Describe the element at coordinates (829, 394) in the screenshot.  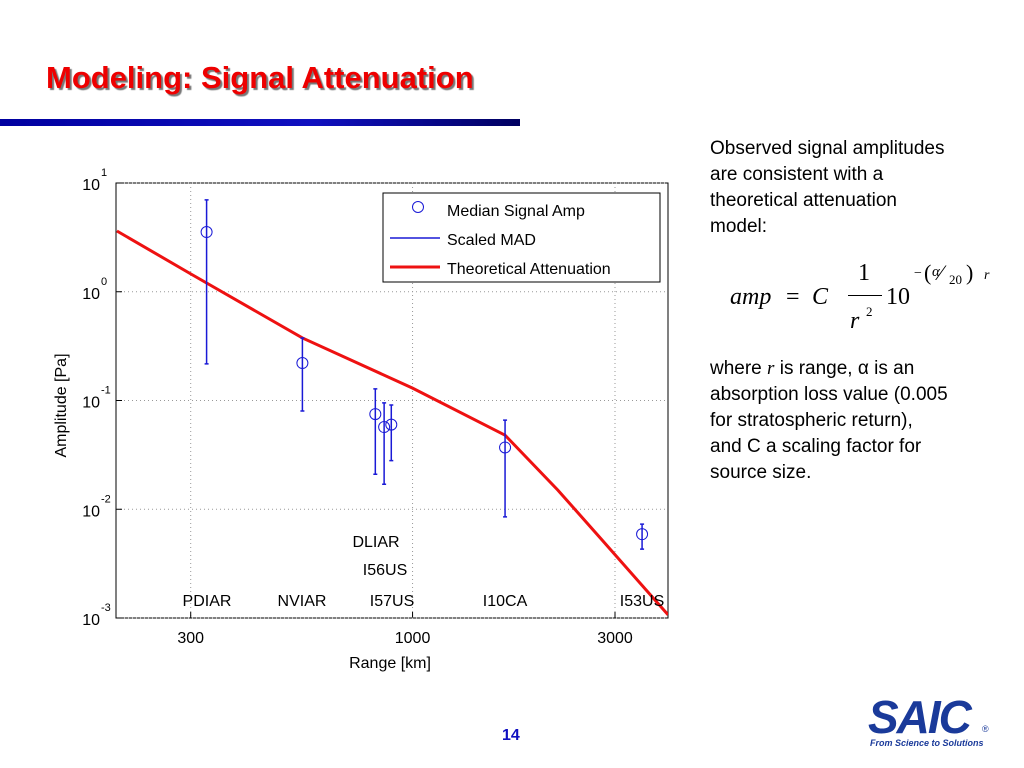
I see `text-line: absorption loss value (0.005` at that location.